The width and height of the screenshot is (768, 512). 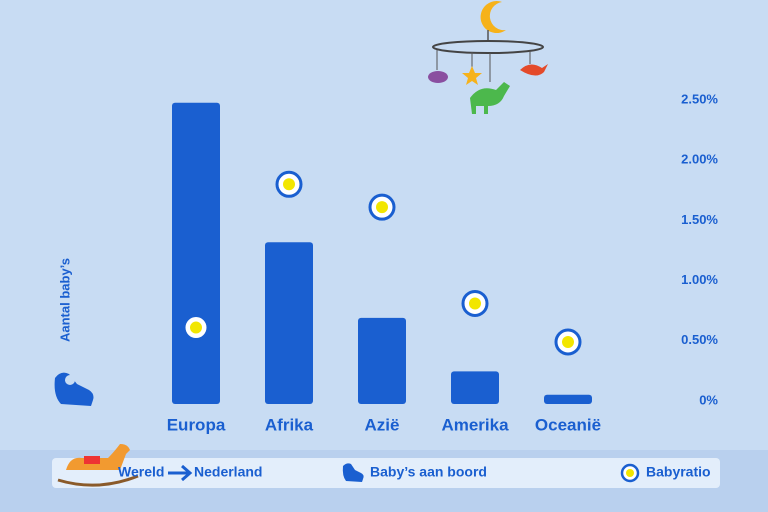 What do you see at coordinates (630, 473) in the screenshot?
I see `legend-marker-core` at bounding box center [630, 473].